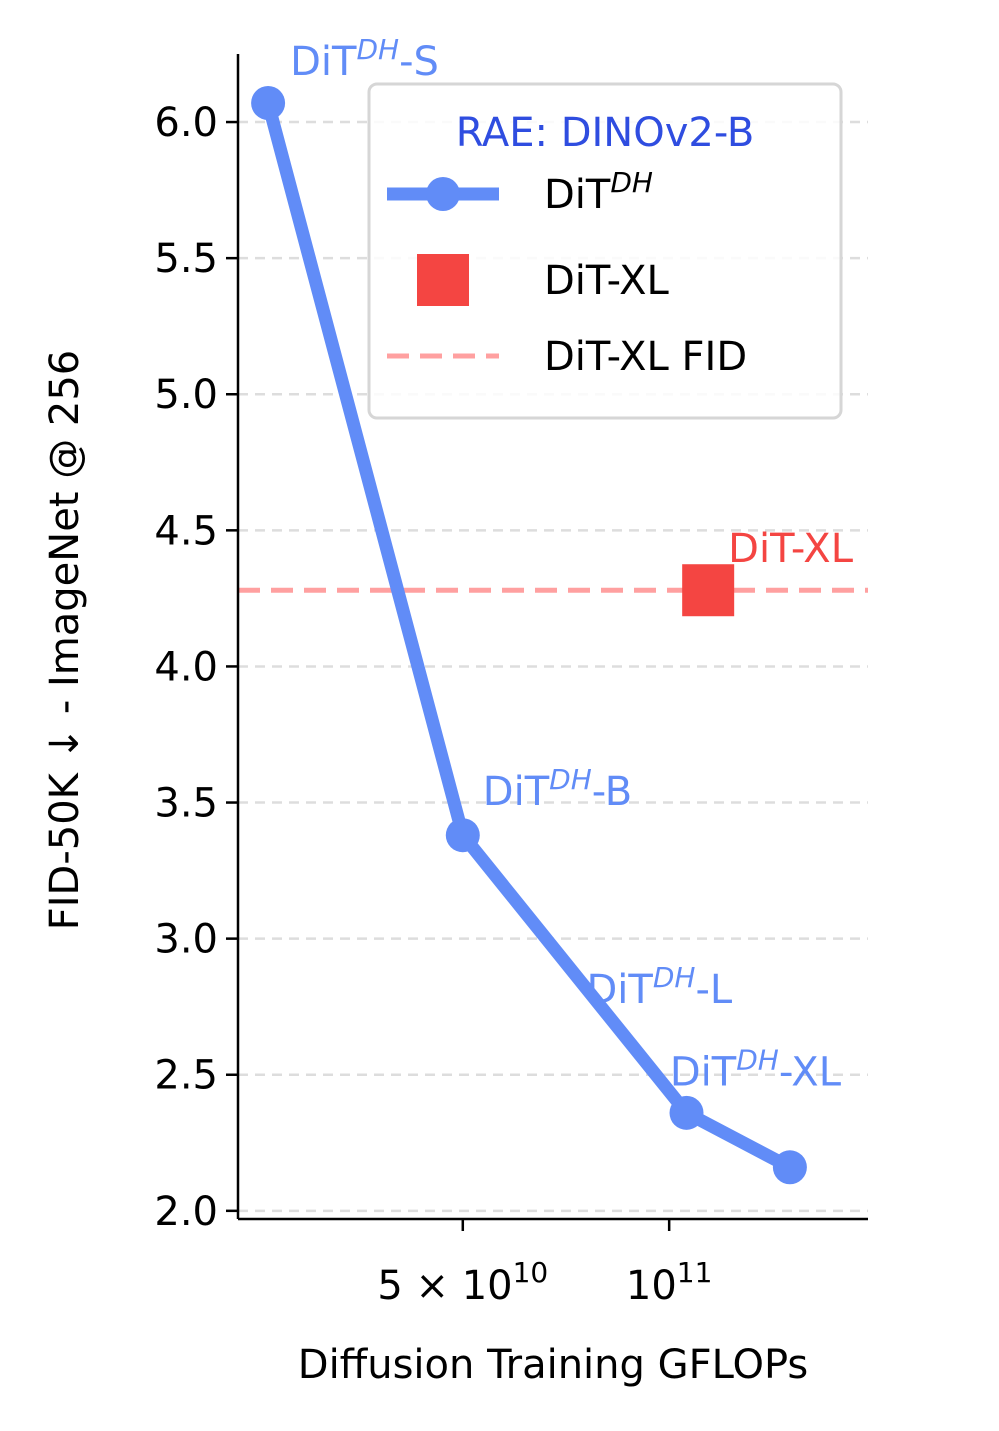  Describe the element at coordinates (553, 1365) in the screenshot. I see `x-axis-label: Diffusion Training GFLOPs` at that location.